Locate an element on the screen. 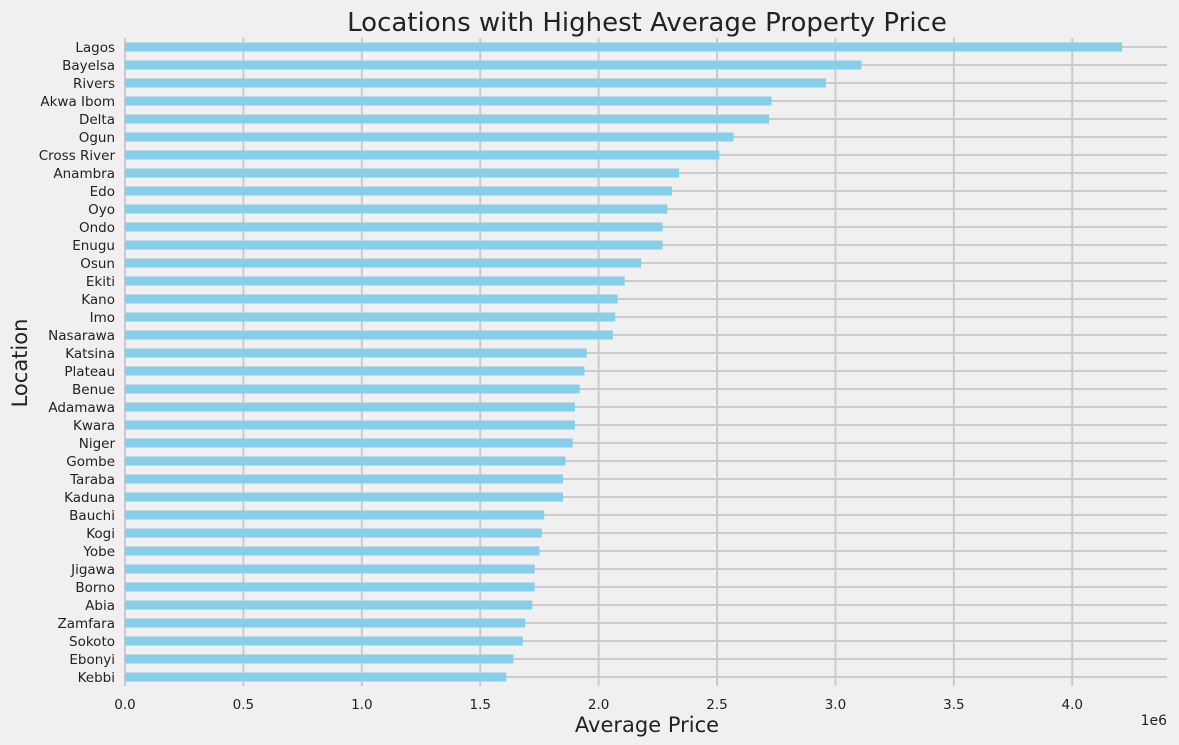 The width and height of the screenshot is (1179, 745). bar-ogun is located at coordinates (429, 137).